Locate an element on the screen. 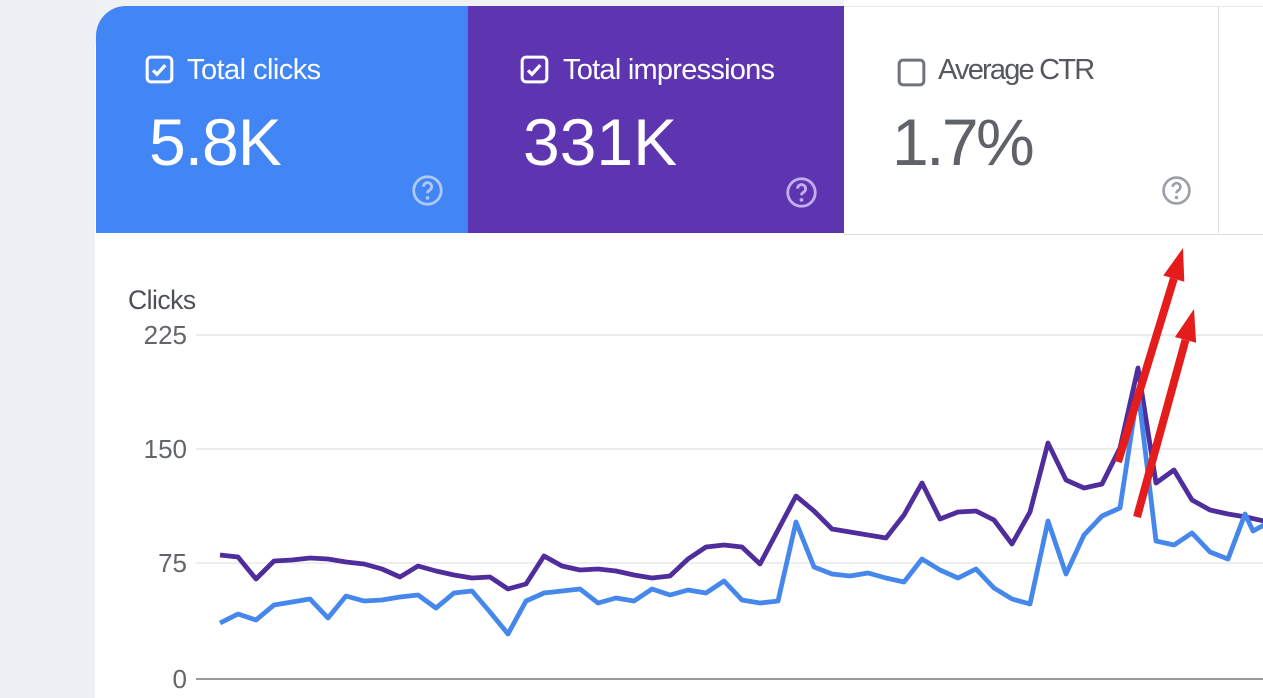 The image size is (1263, 698). svg-text: 75 is located at coordinates (172, 563).